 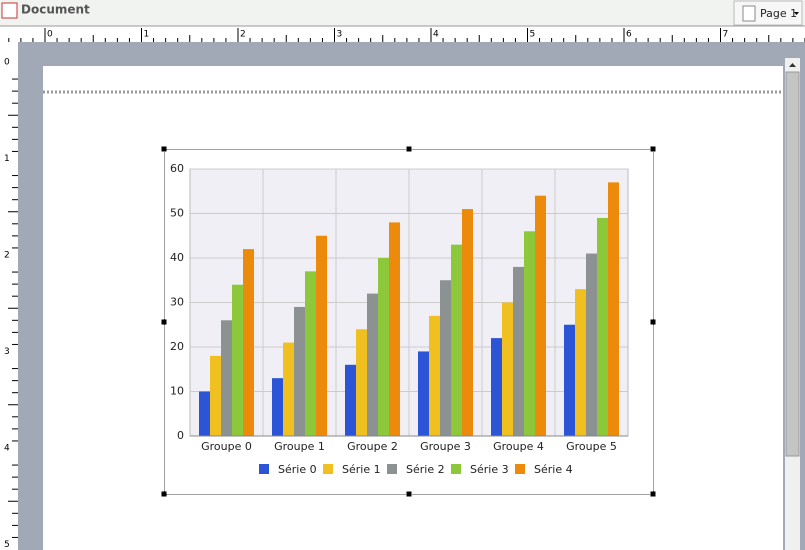 What do you see at coordinates (177, 213) in the screenshot?
I see `y-tick-label: 50` at bounding box center [177, 213].